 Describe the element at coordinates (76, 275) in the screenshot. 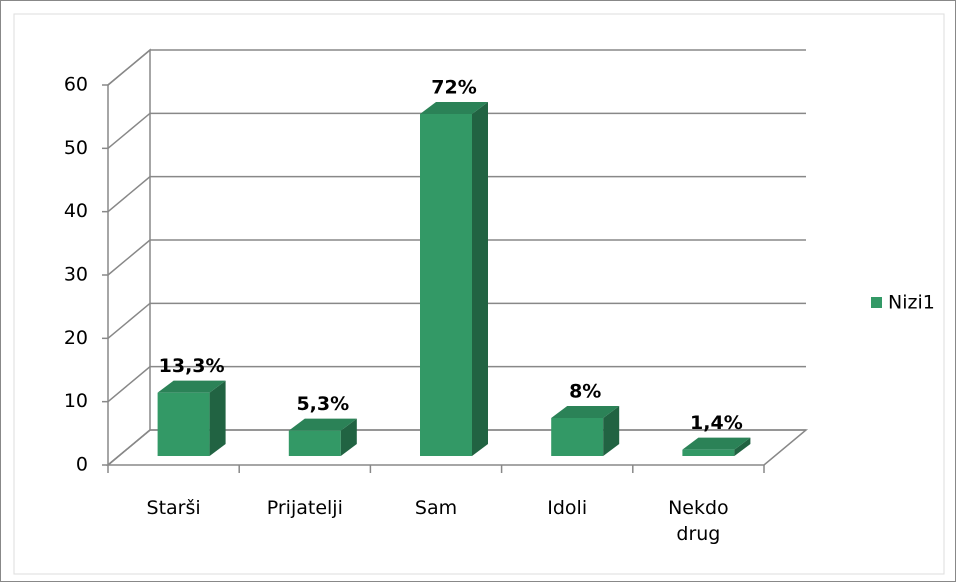

I see `y-tick-label: 30` at that location.